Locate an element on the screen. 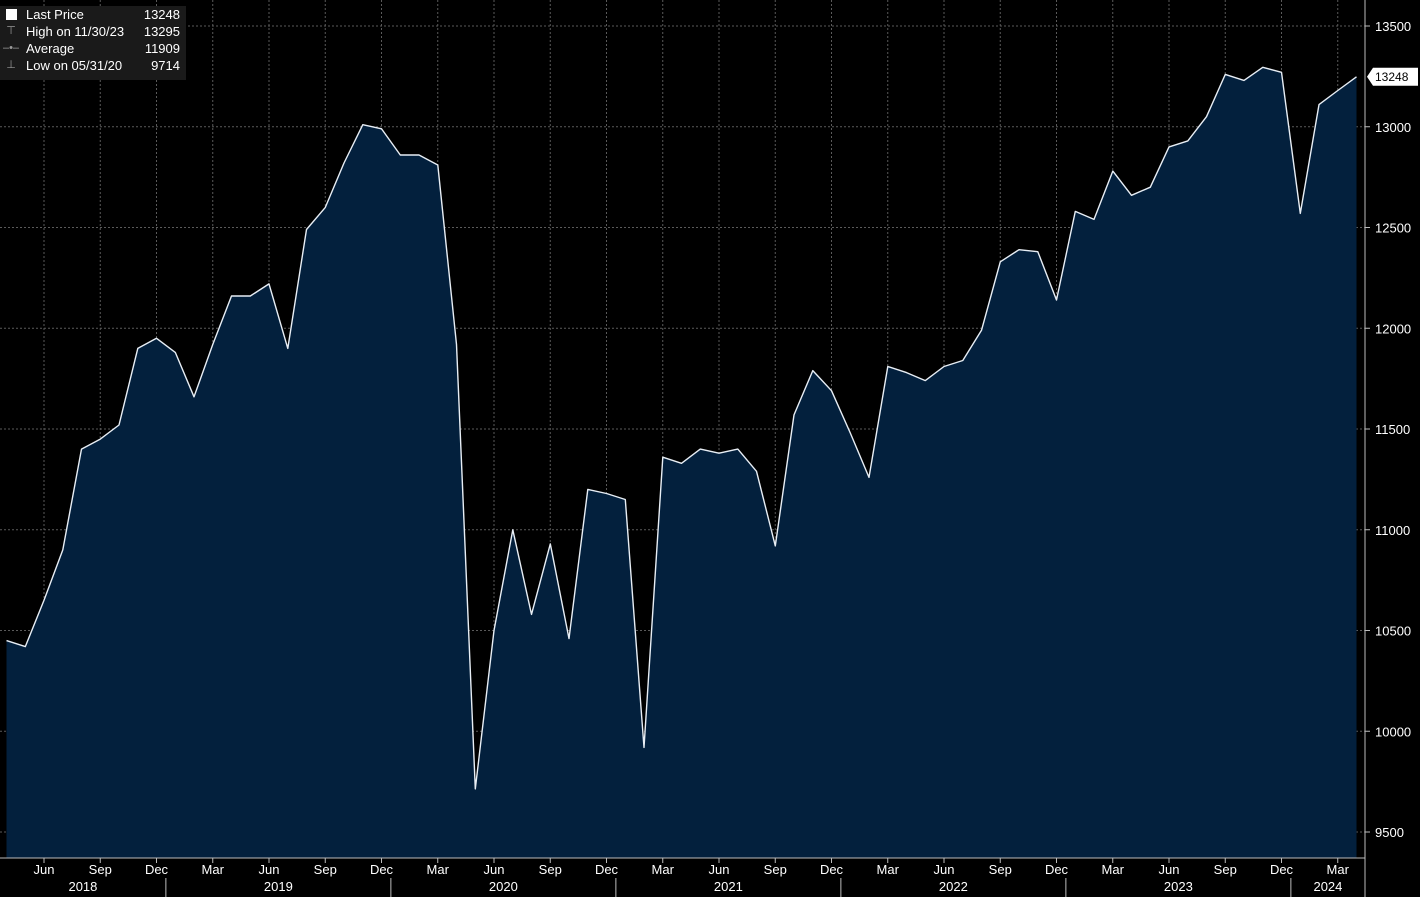  last-price-tag-shape is located at coordinates (1392, 76).